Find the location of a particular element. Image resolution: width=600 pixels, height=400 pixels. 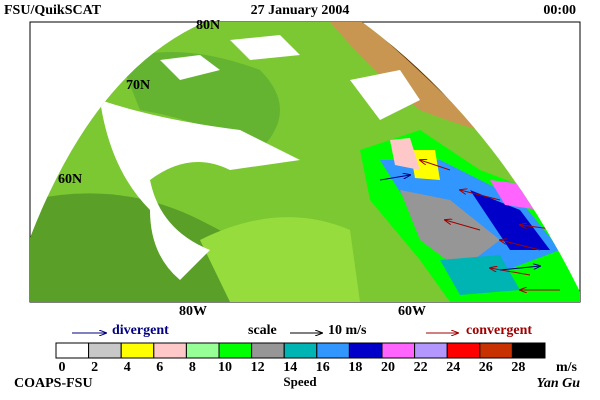

colorbar-tick: 26 is located at coordinates (486, 367).